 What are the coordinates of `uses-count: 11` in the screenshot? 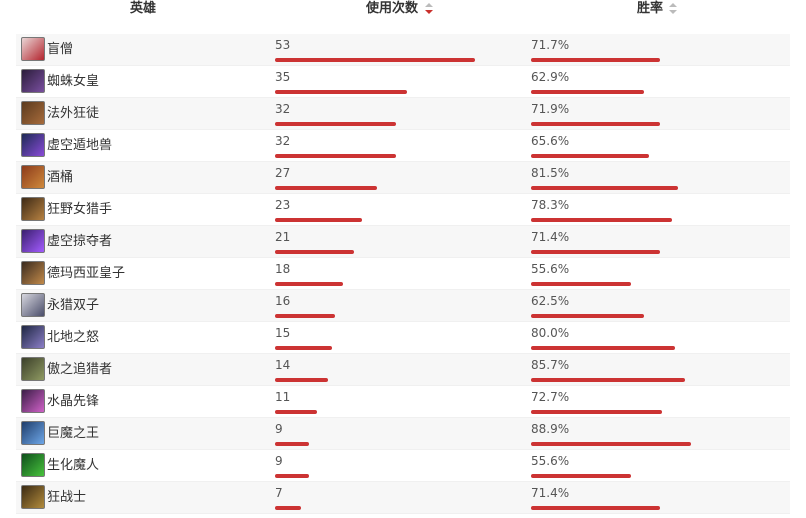 It's located at (283, 397).